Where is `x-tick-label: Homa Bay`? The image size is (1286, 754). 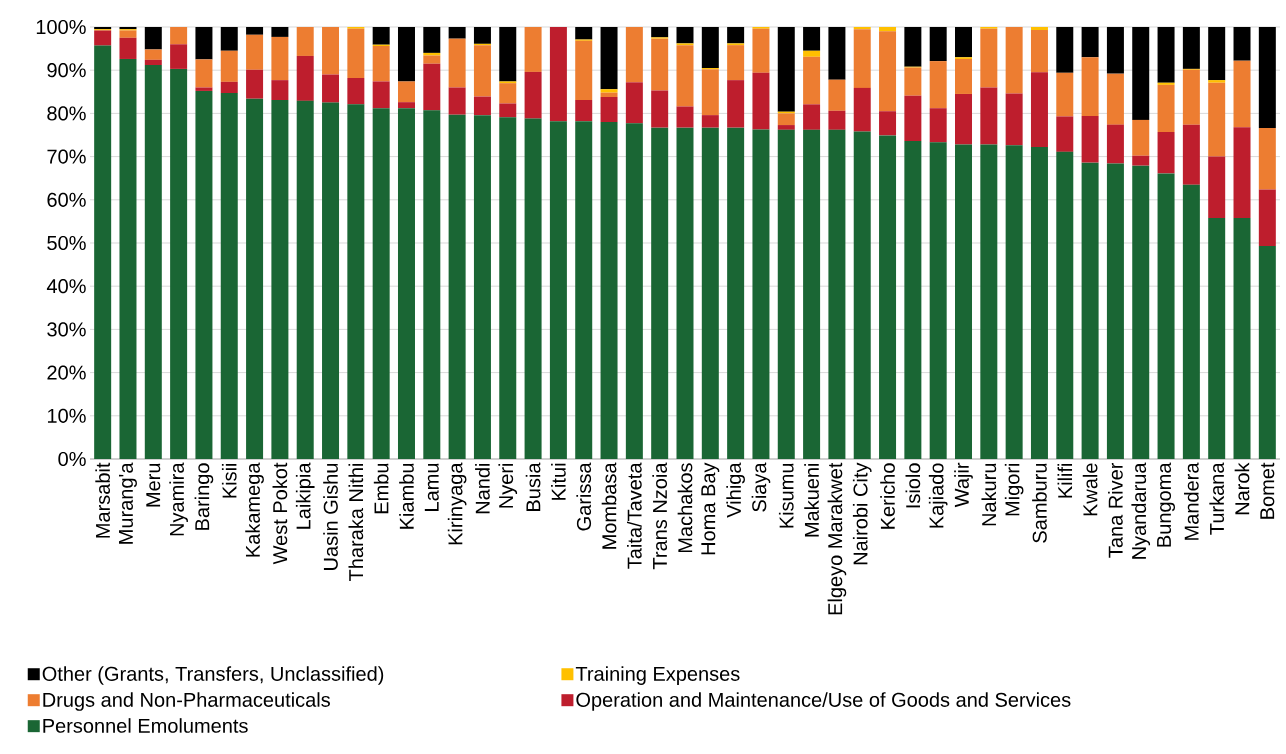 x-tick-label: Homa Bay is located at coordinates (710, 508).